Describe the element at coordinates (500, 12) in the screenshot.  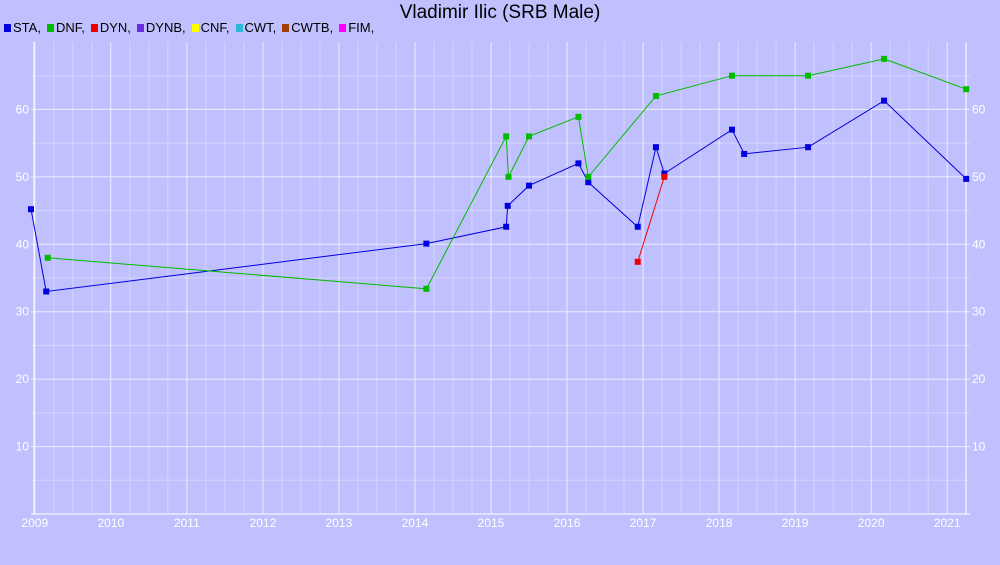
I see `chart-title: Vladimir Ilic (SRB Male)` at that location.